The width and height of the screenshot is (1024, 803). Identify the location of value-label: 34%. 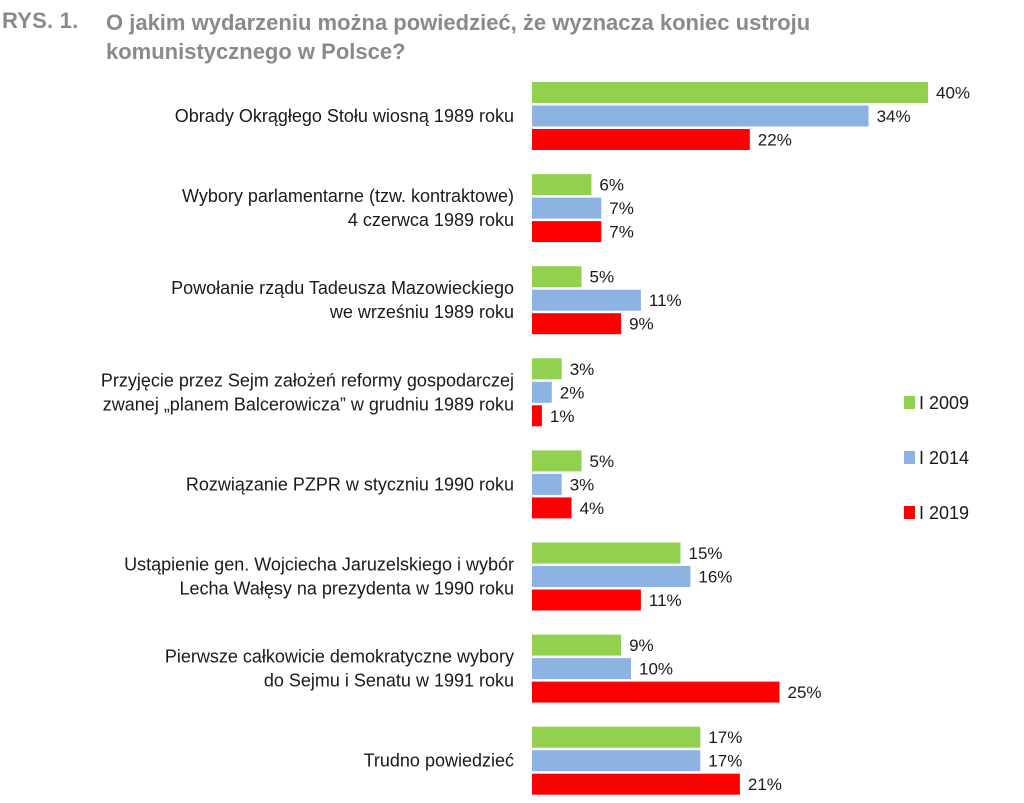
(894, 116).